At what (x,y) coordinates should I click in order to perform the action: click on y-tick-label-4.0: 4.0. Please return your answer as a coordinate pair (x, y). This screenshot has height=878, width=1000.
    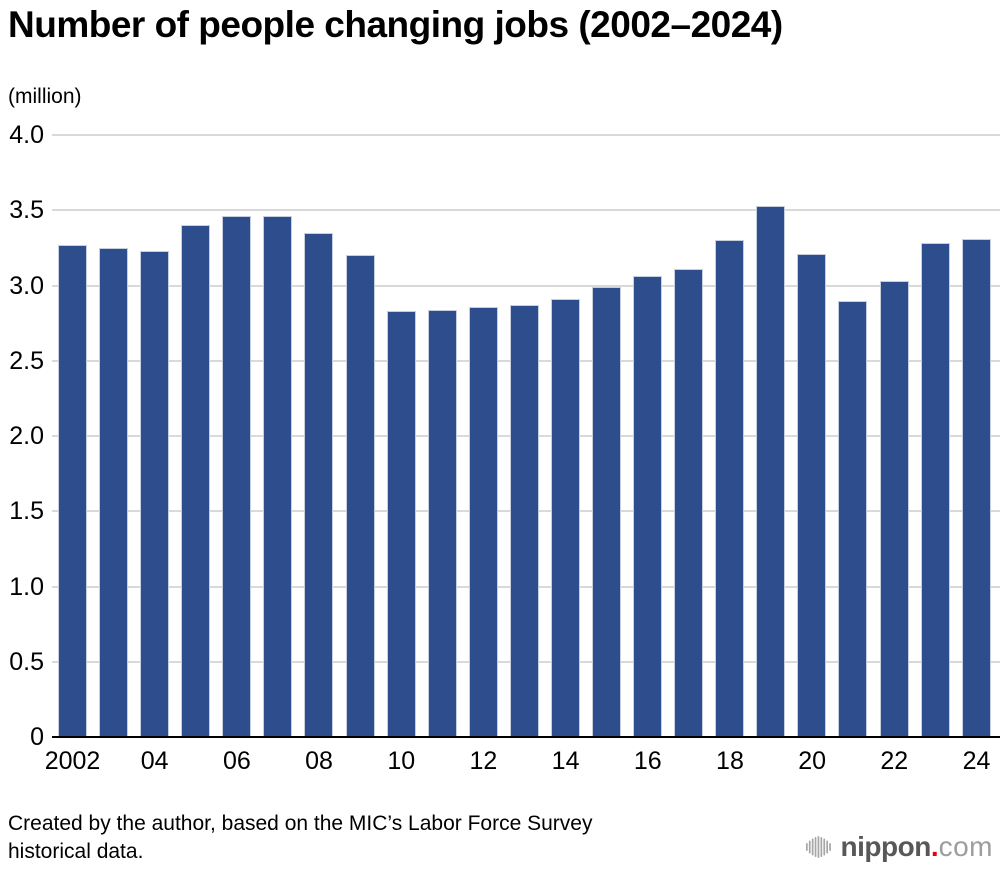
    Looking at the image, I should click on (26, 135).